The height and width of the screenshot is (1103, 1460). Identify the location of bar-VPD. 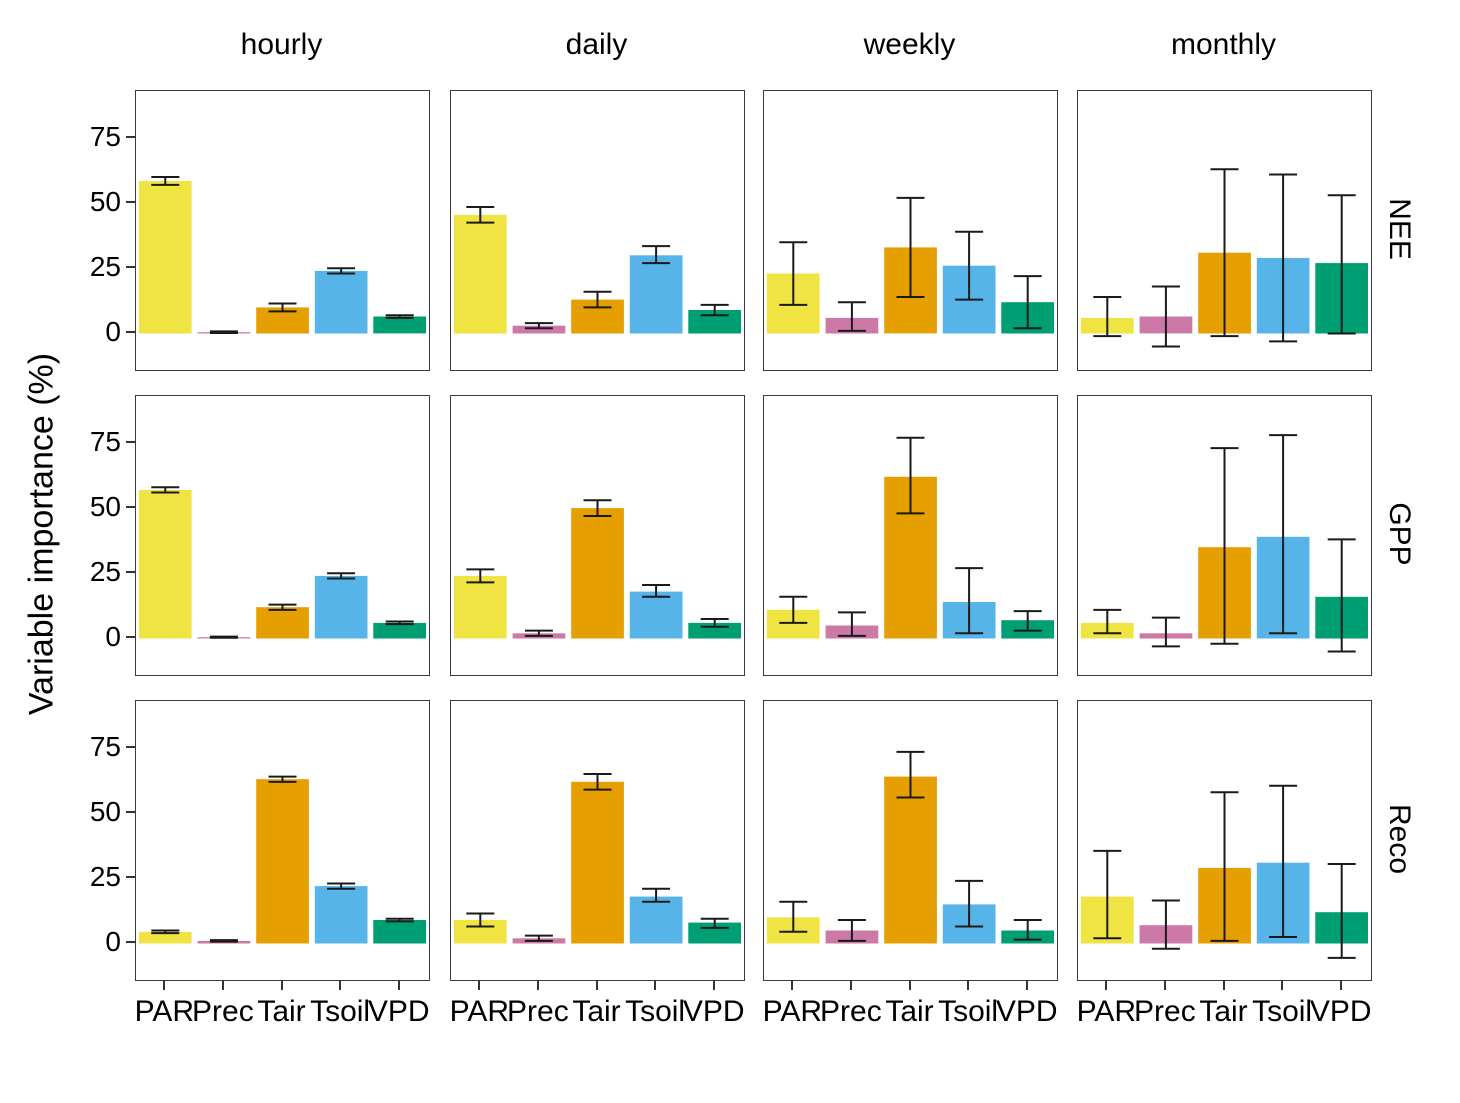
(399, 932).